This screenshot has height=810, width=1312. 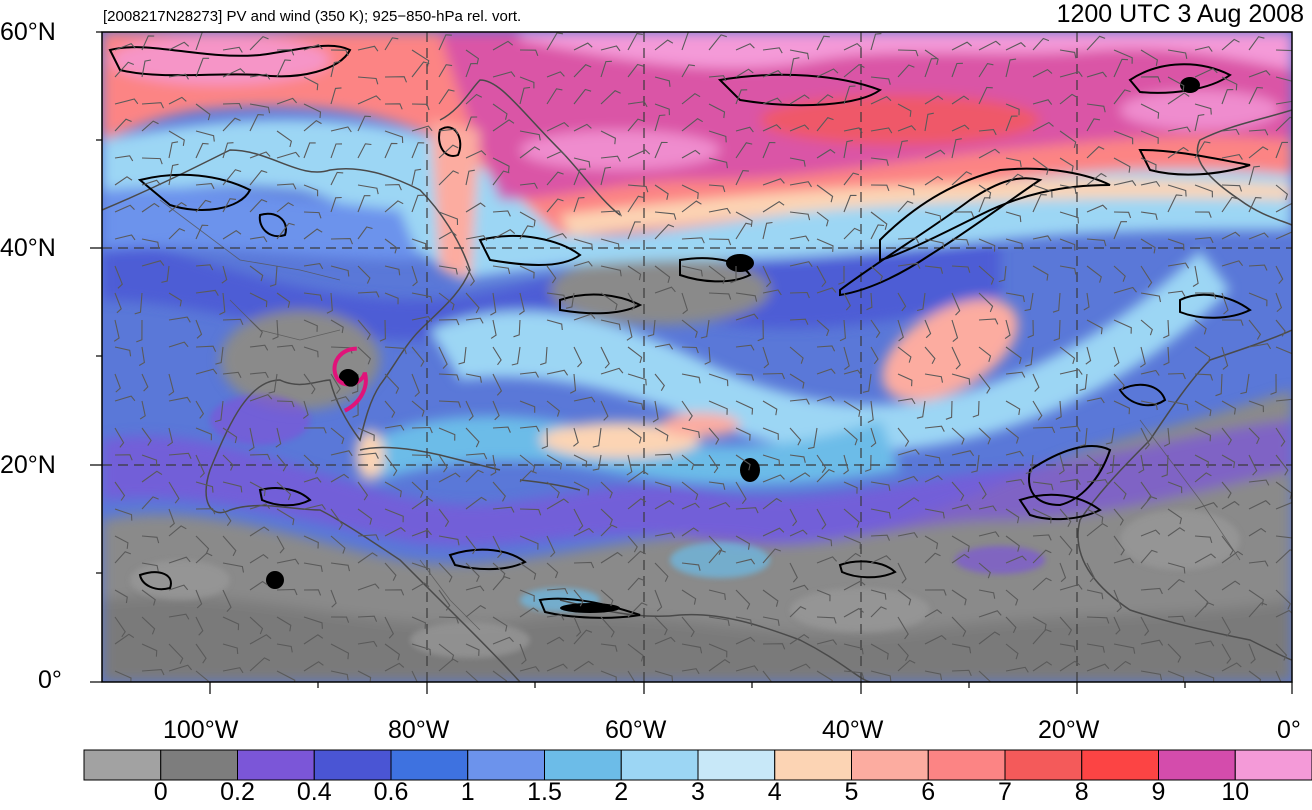 I want to click on colorbar-label: 9, so click(x=1158, y=792).